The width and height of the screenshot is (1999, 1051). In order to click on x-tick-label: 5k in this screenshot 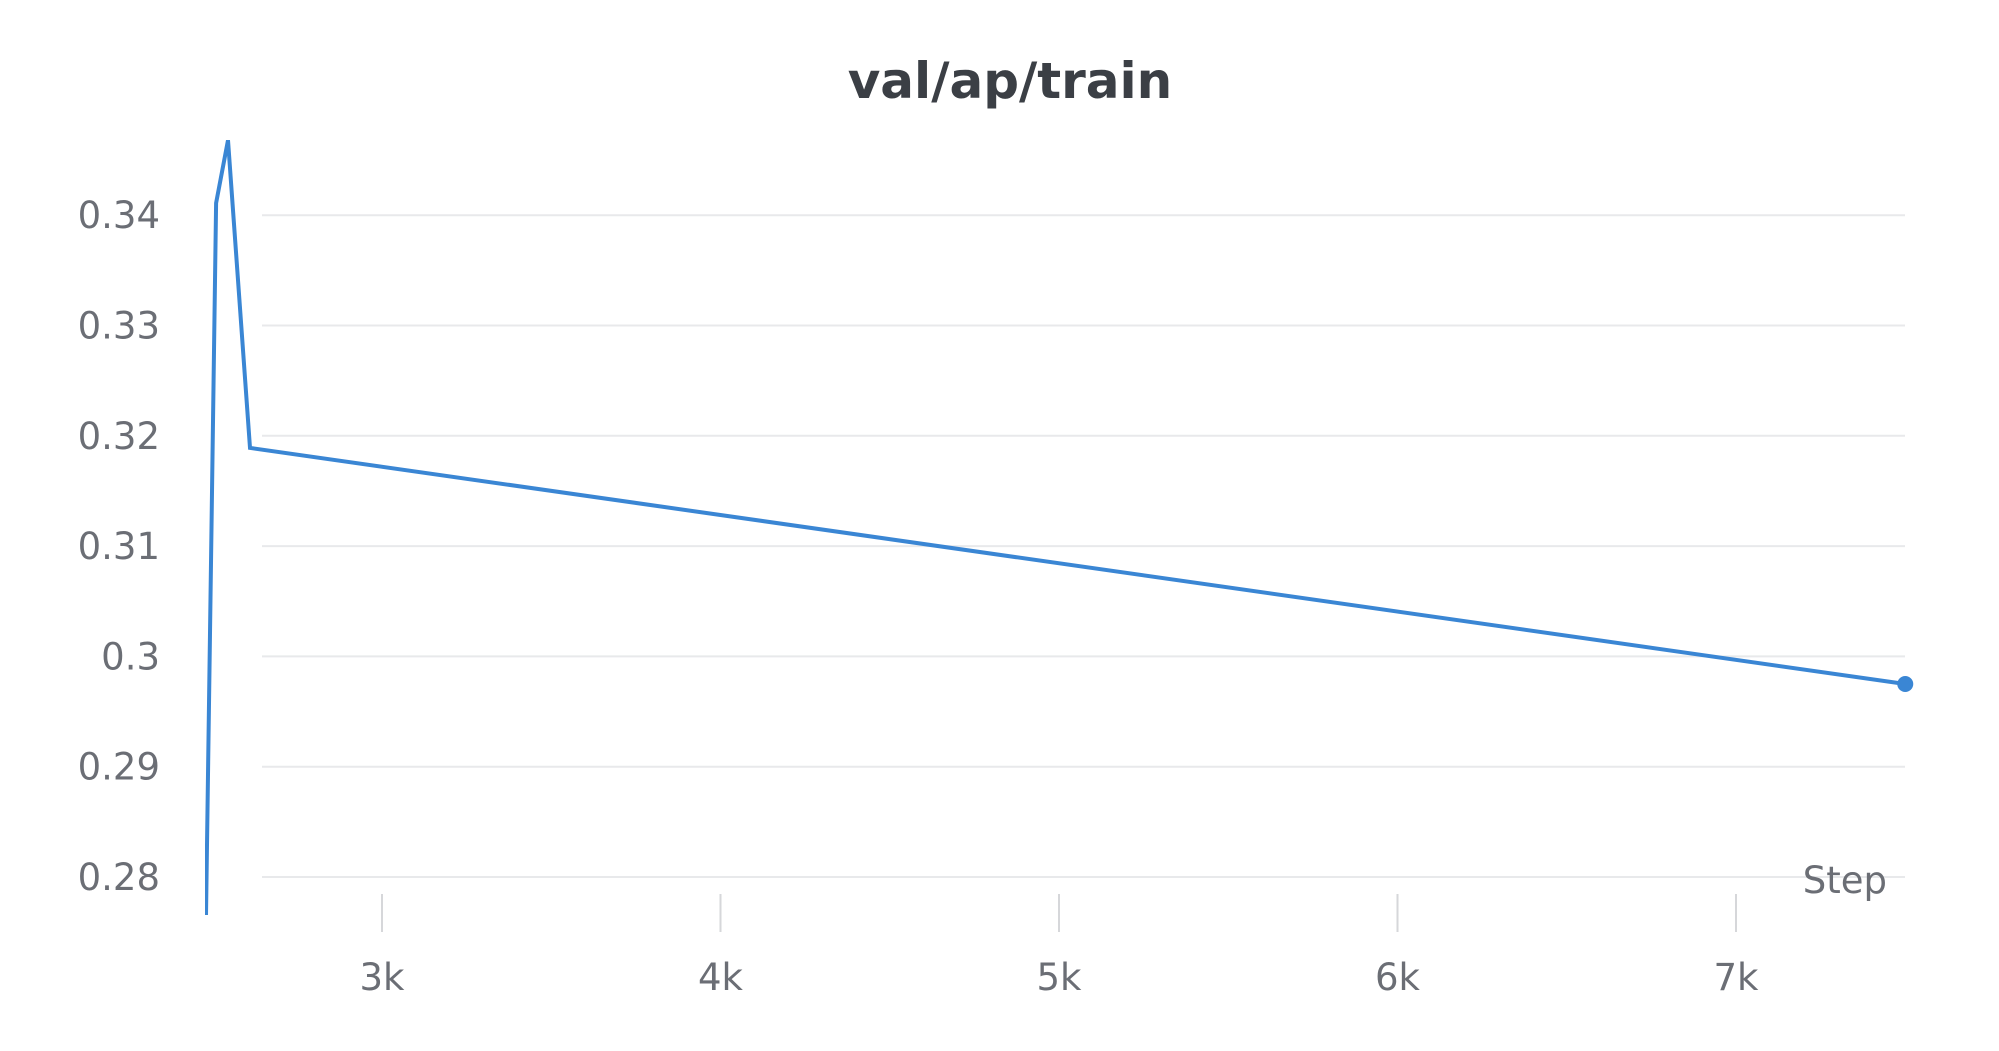, I will do `click(1060, 977)`.